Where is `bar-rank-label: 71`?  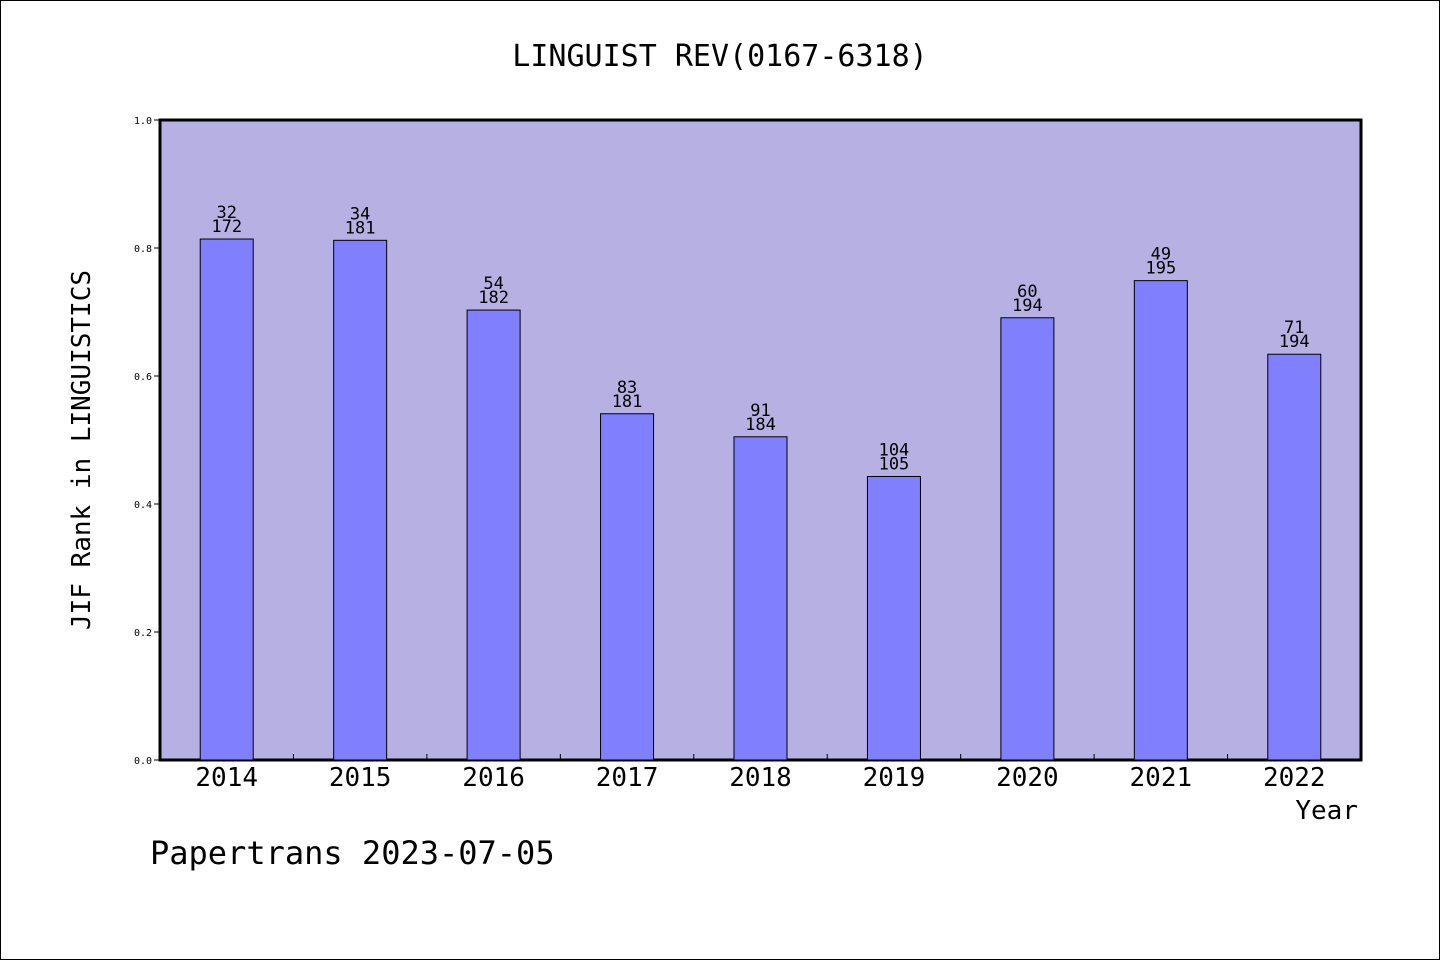
bar-rank-label: 71 is located at coordinates (1294, 328).